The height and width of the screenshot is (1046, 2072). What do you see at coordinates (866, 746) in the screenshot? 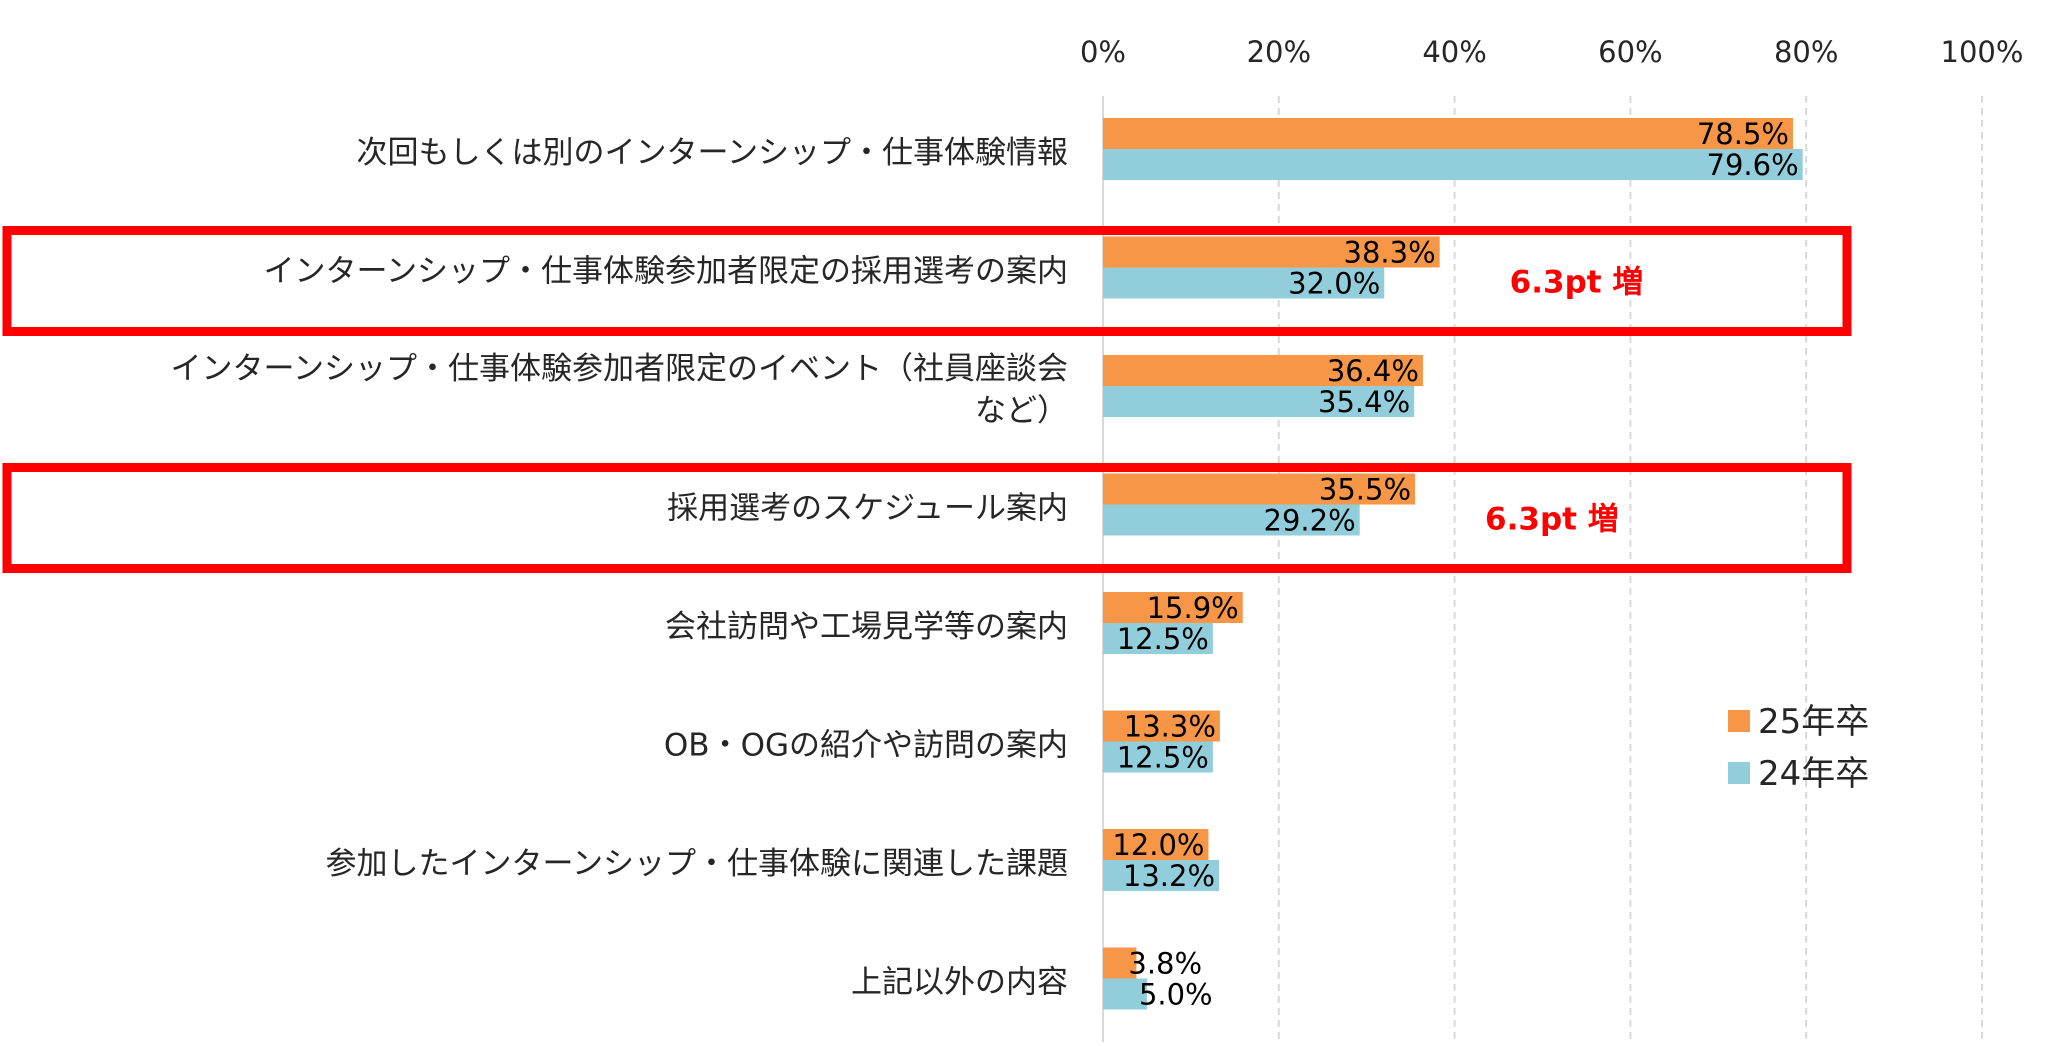
I see `category-label: OB・OGの紹介や訪問の案内` at bounding box center [866, 746].